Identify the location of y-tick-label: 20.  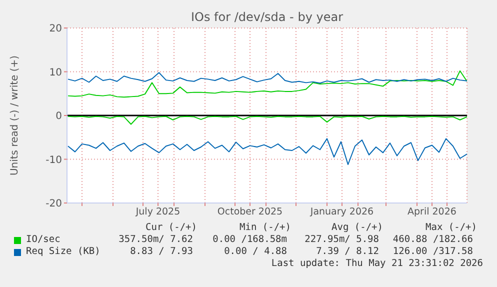
(55, 29).